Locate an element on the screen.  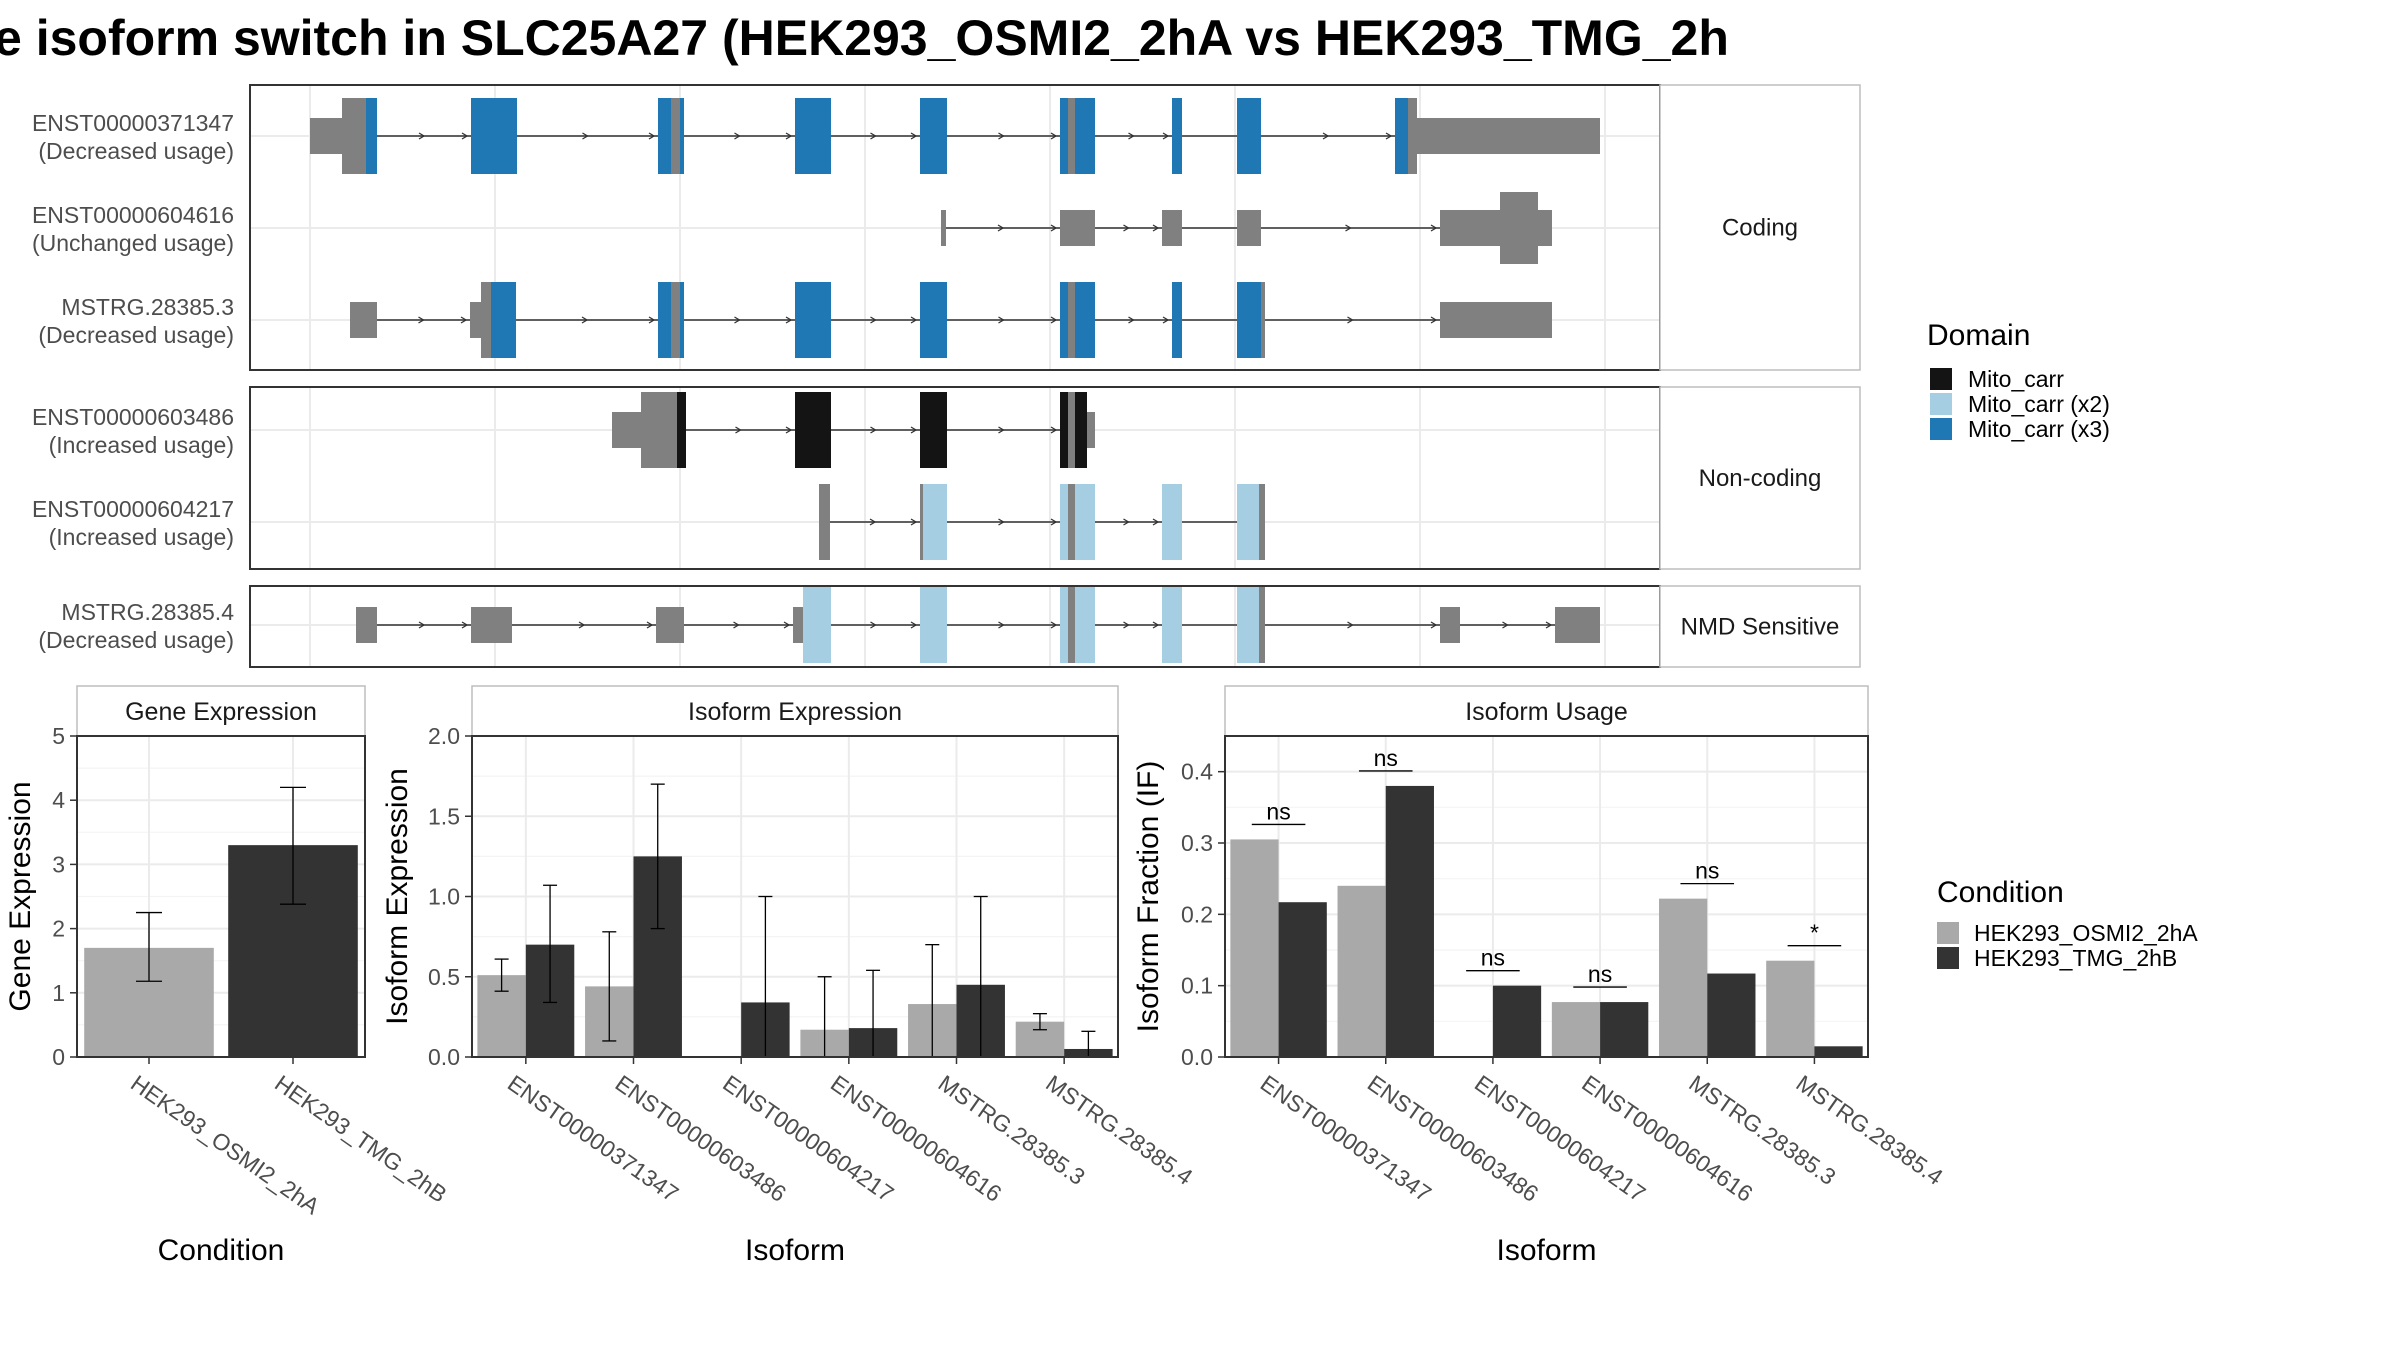
isoform-usage-label: (Increased usage) is located at coordinates (141, 537).